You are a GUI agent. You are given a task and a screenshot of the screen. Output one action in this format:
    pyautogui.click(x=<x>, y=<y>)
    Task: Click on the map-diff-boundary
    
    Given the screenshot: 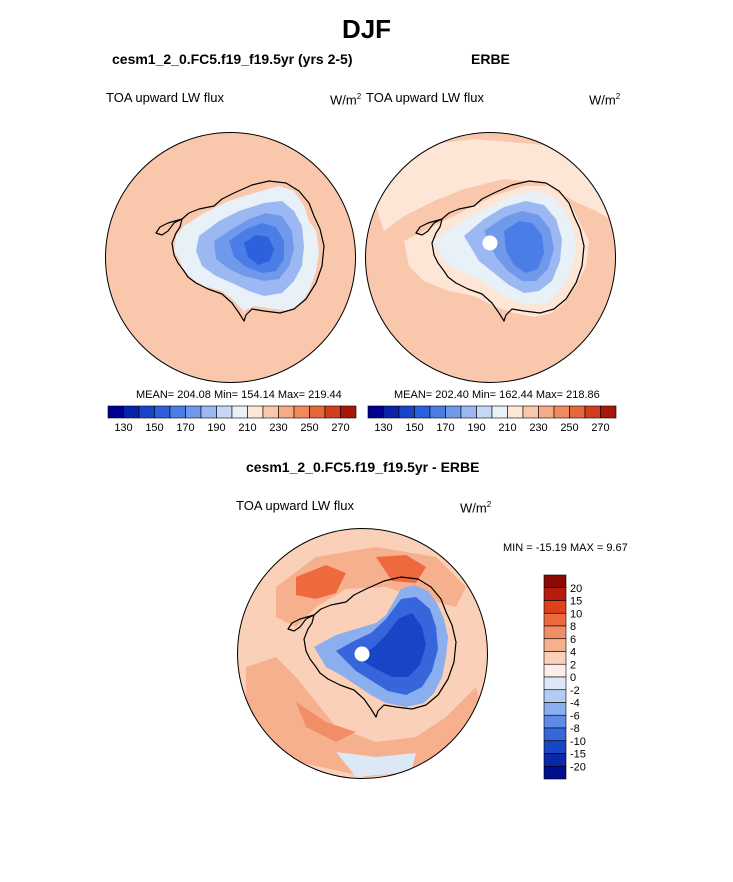 What is the action you would take?
    pyautogui.click(x=362, y=653)
    